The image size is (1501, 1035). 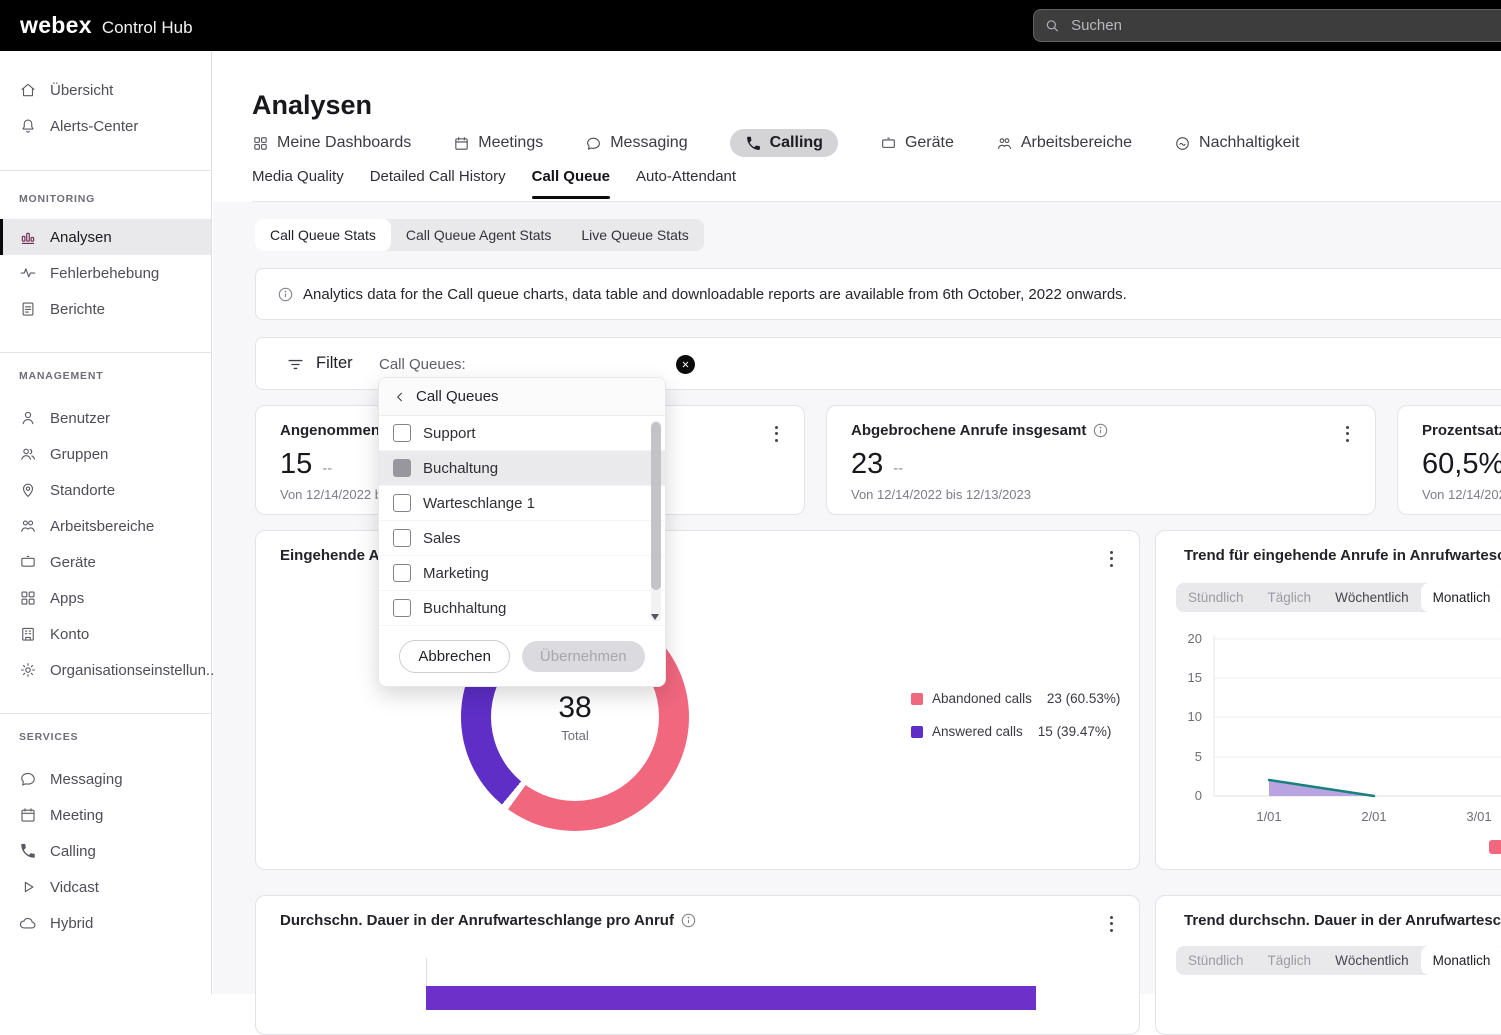 I want to click on sidebar-item-calling: Calling, so click(x=105, y=851).